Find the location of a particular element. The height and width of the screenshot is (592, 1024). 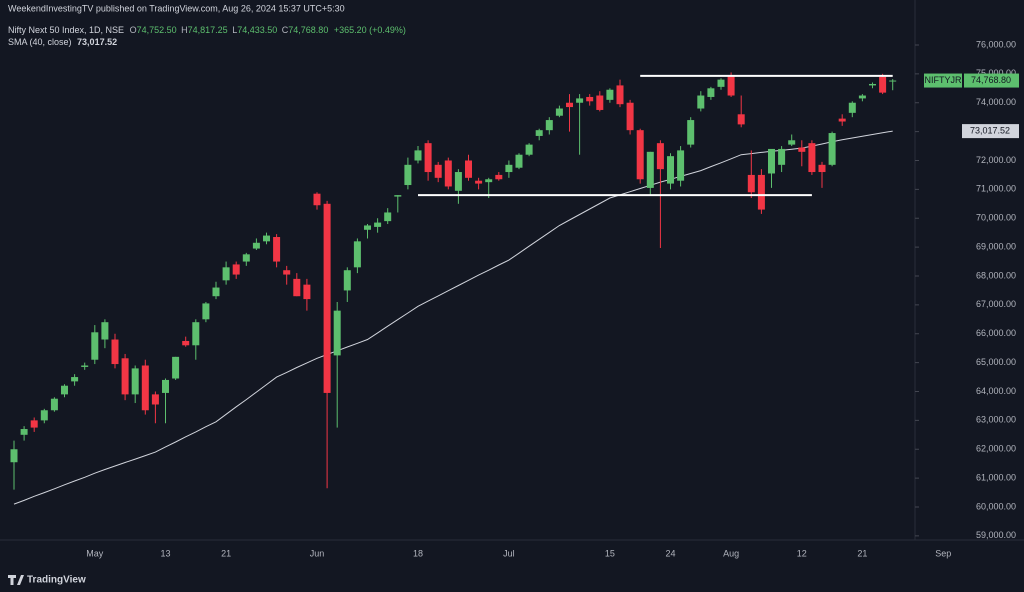

y-tick-label: 70,000.00 is located at coordinates (996, 218).